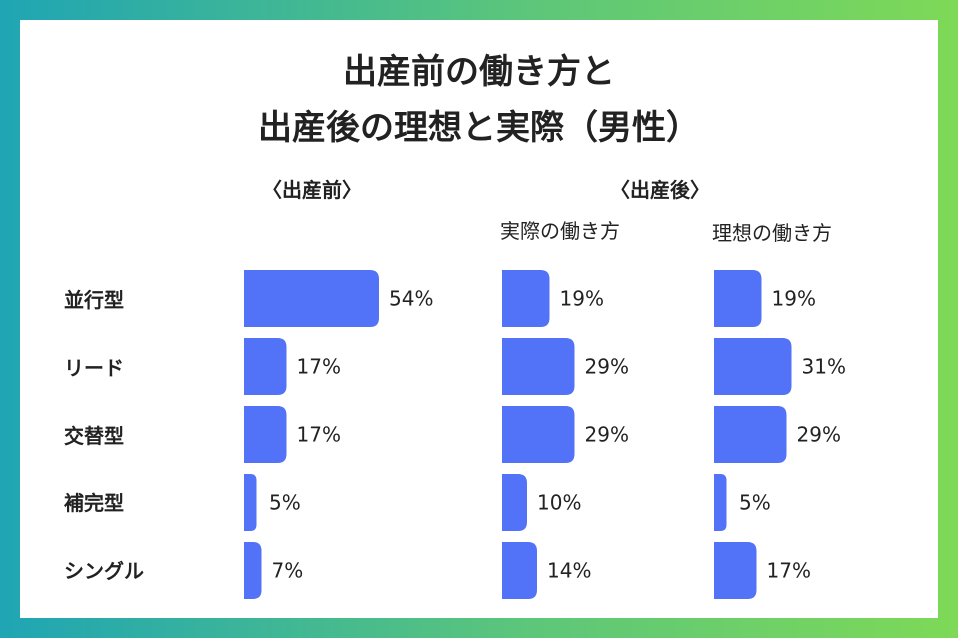 This screenshot has width=958, height=638. I want to click on value-label-before-1: 54%, so click(411, 299).